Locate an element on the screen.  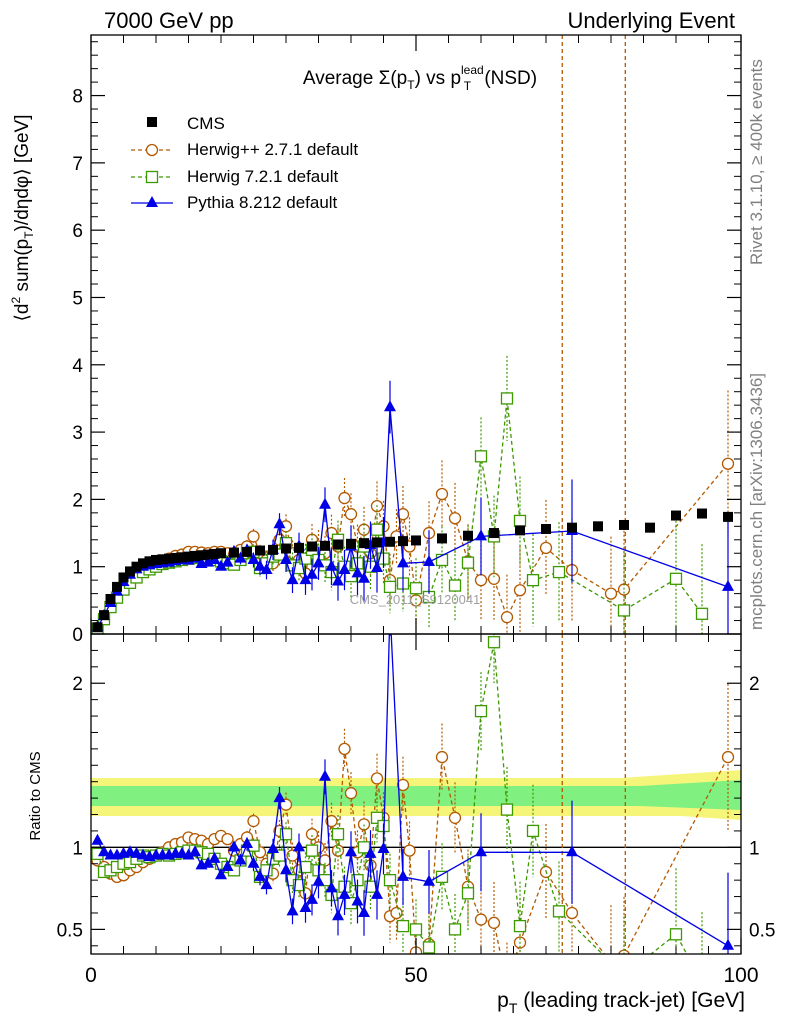
title-sigma: Σ(p is located at coordinates (393, 78).